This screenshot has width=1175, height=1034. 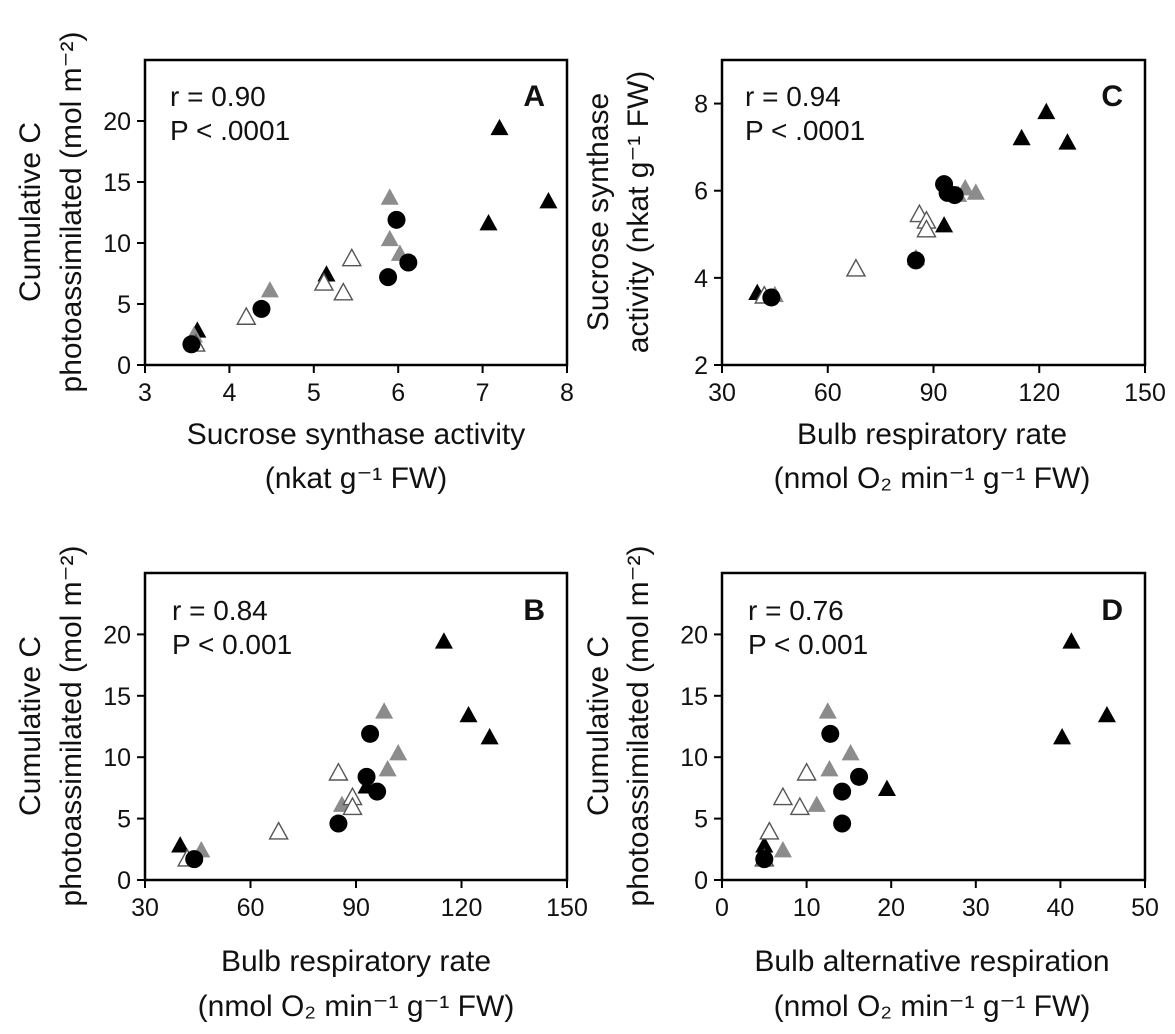 What do you see at coordinates (793, 96) in the screenshot?
I see `panel-c-r-value: r = 0.94` at bounding box center [793, 96].